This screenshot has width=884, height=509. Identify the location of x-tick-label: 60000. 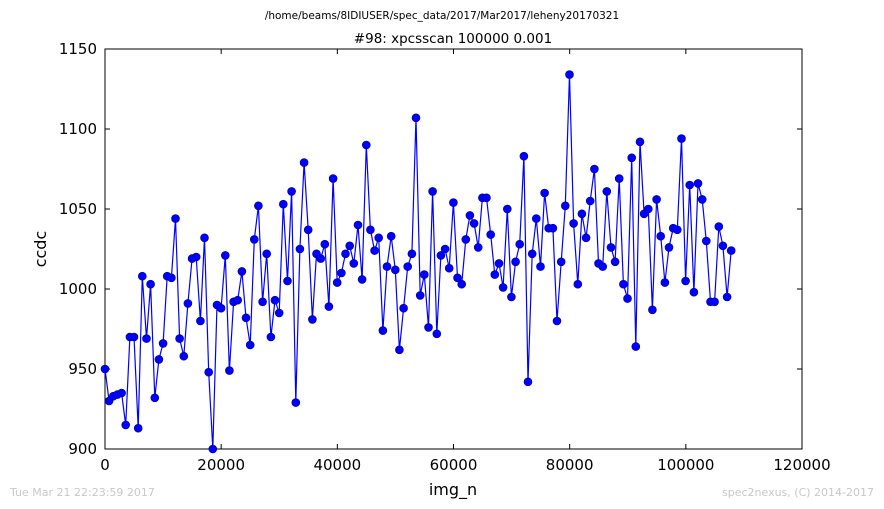
(454, 465).